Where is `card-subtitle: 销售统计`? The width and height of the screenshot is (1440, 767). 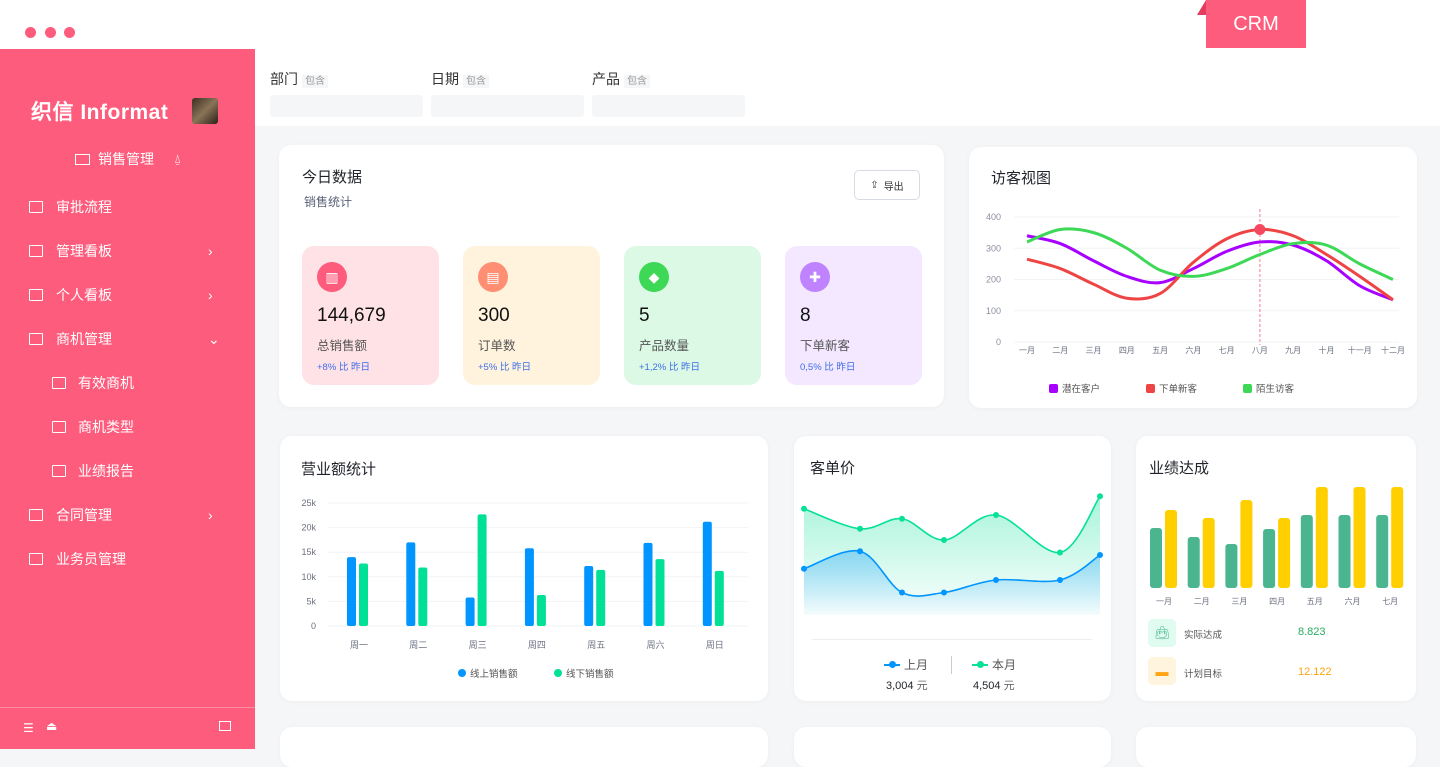
card-subtitle: 销售统计 is located at coordinates (328, 202).